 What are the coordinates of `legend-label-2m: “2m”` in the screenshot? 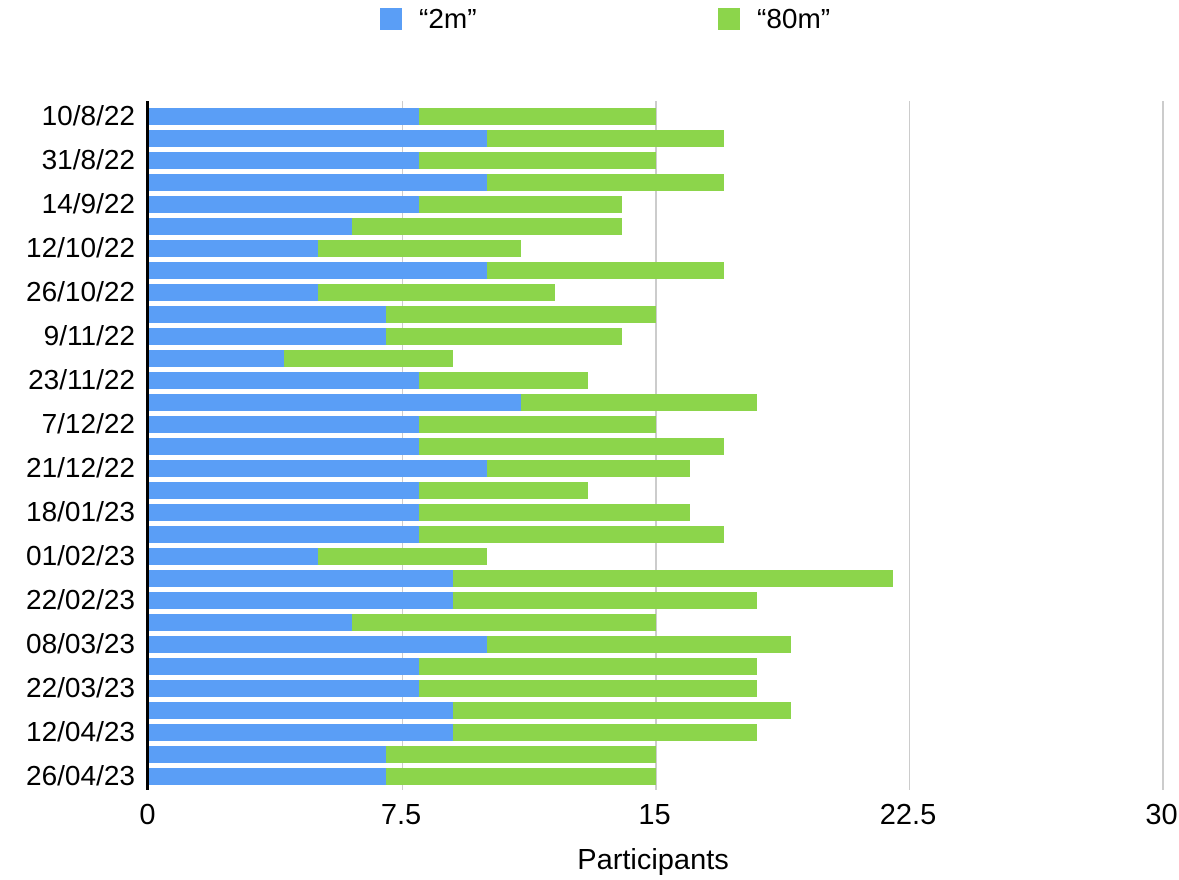 It's located at (448, 18).